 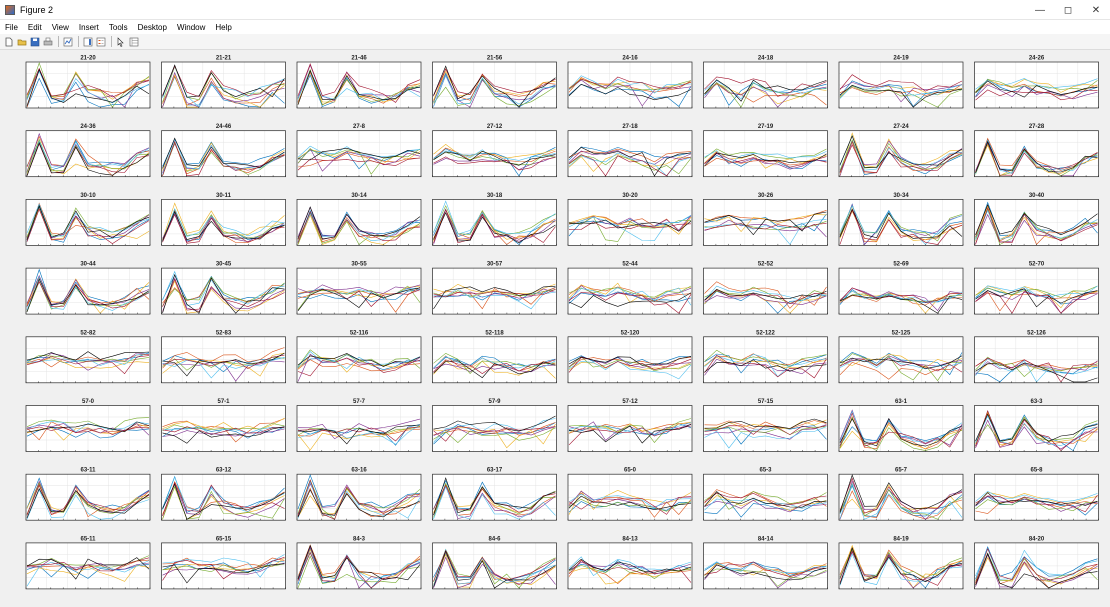 I want to click on subplot-63-17: 63-17, so click(x=494, y=494).